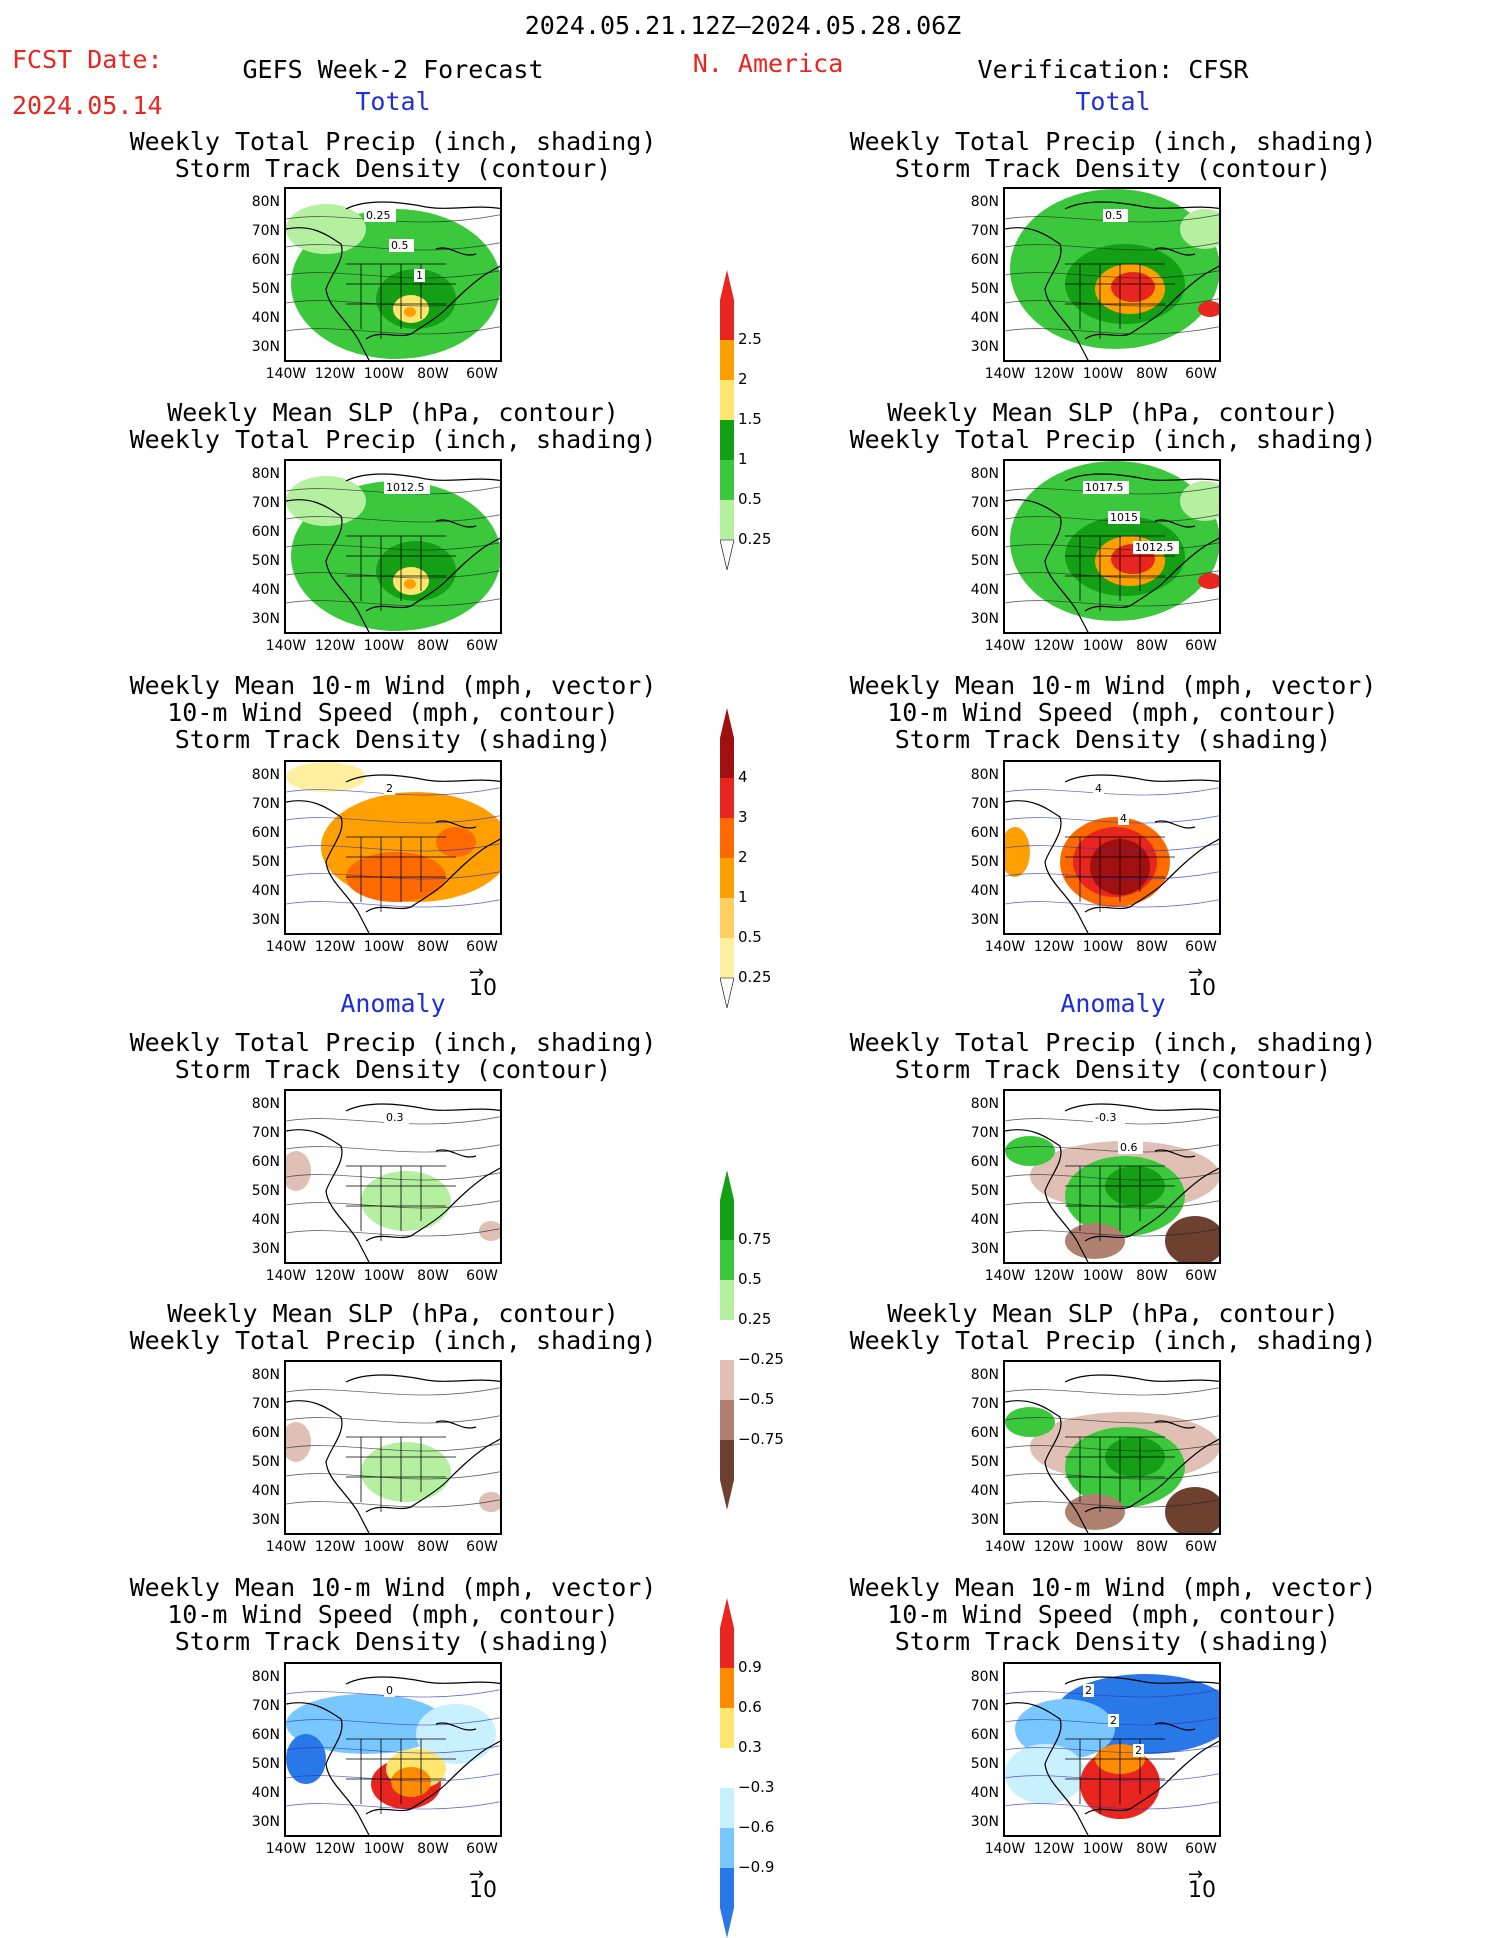  Describe the element at coordinates (393, 439) in the screenshot. I see `panel-r2-left-title-line-2: Weekly Total Precip (inch, shading)` at that location.